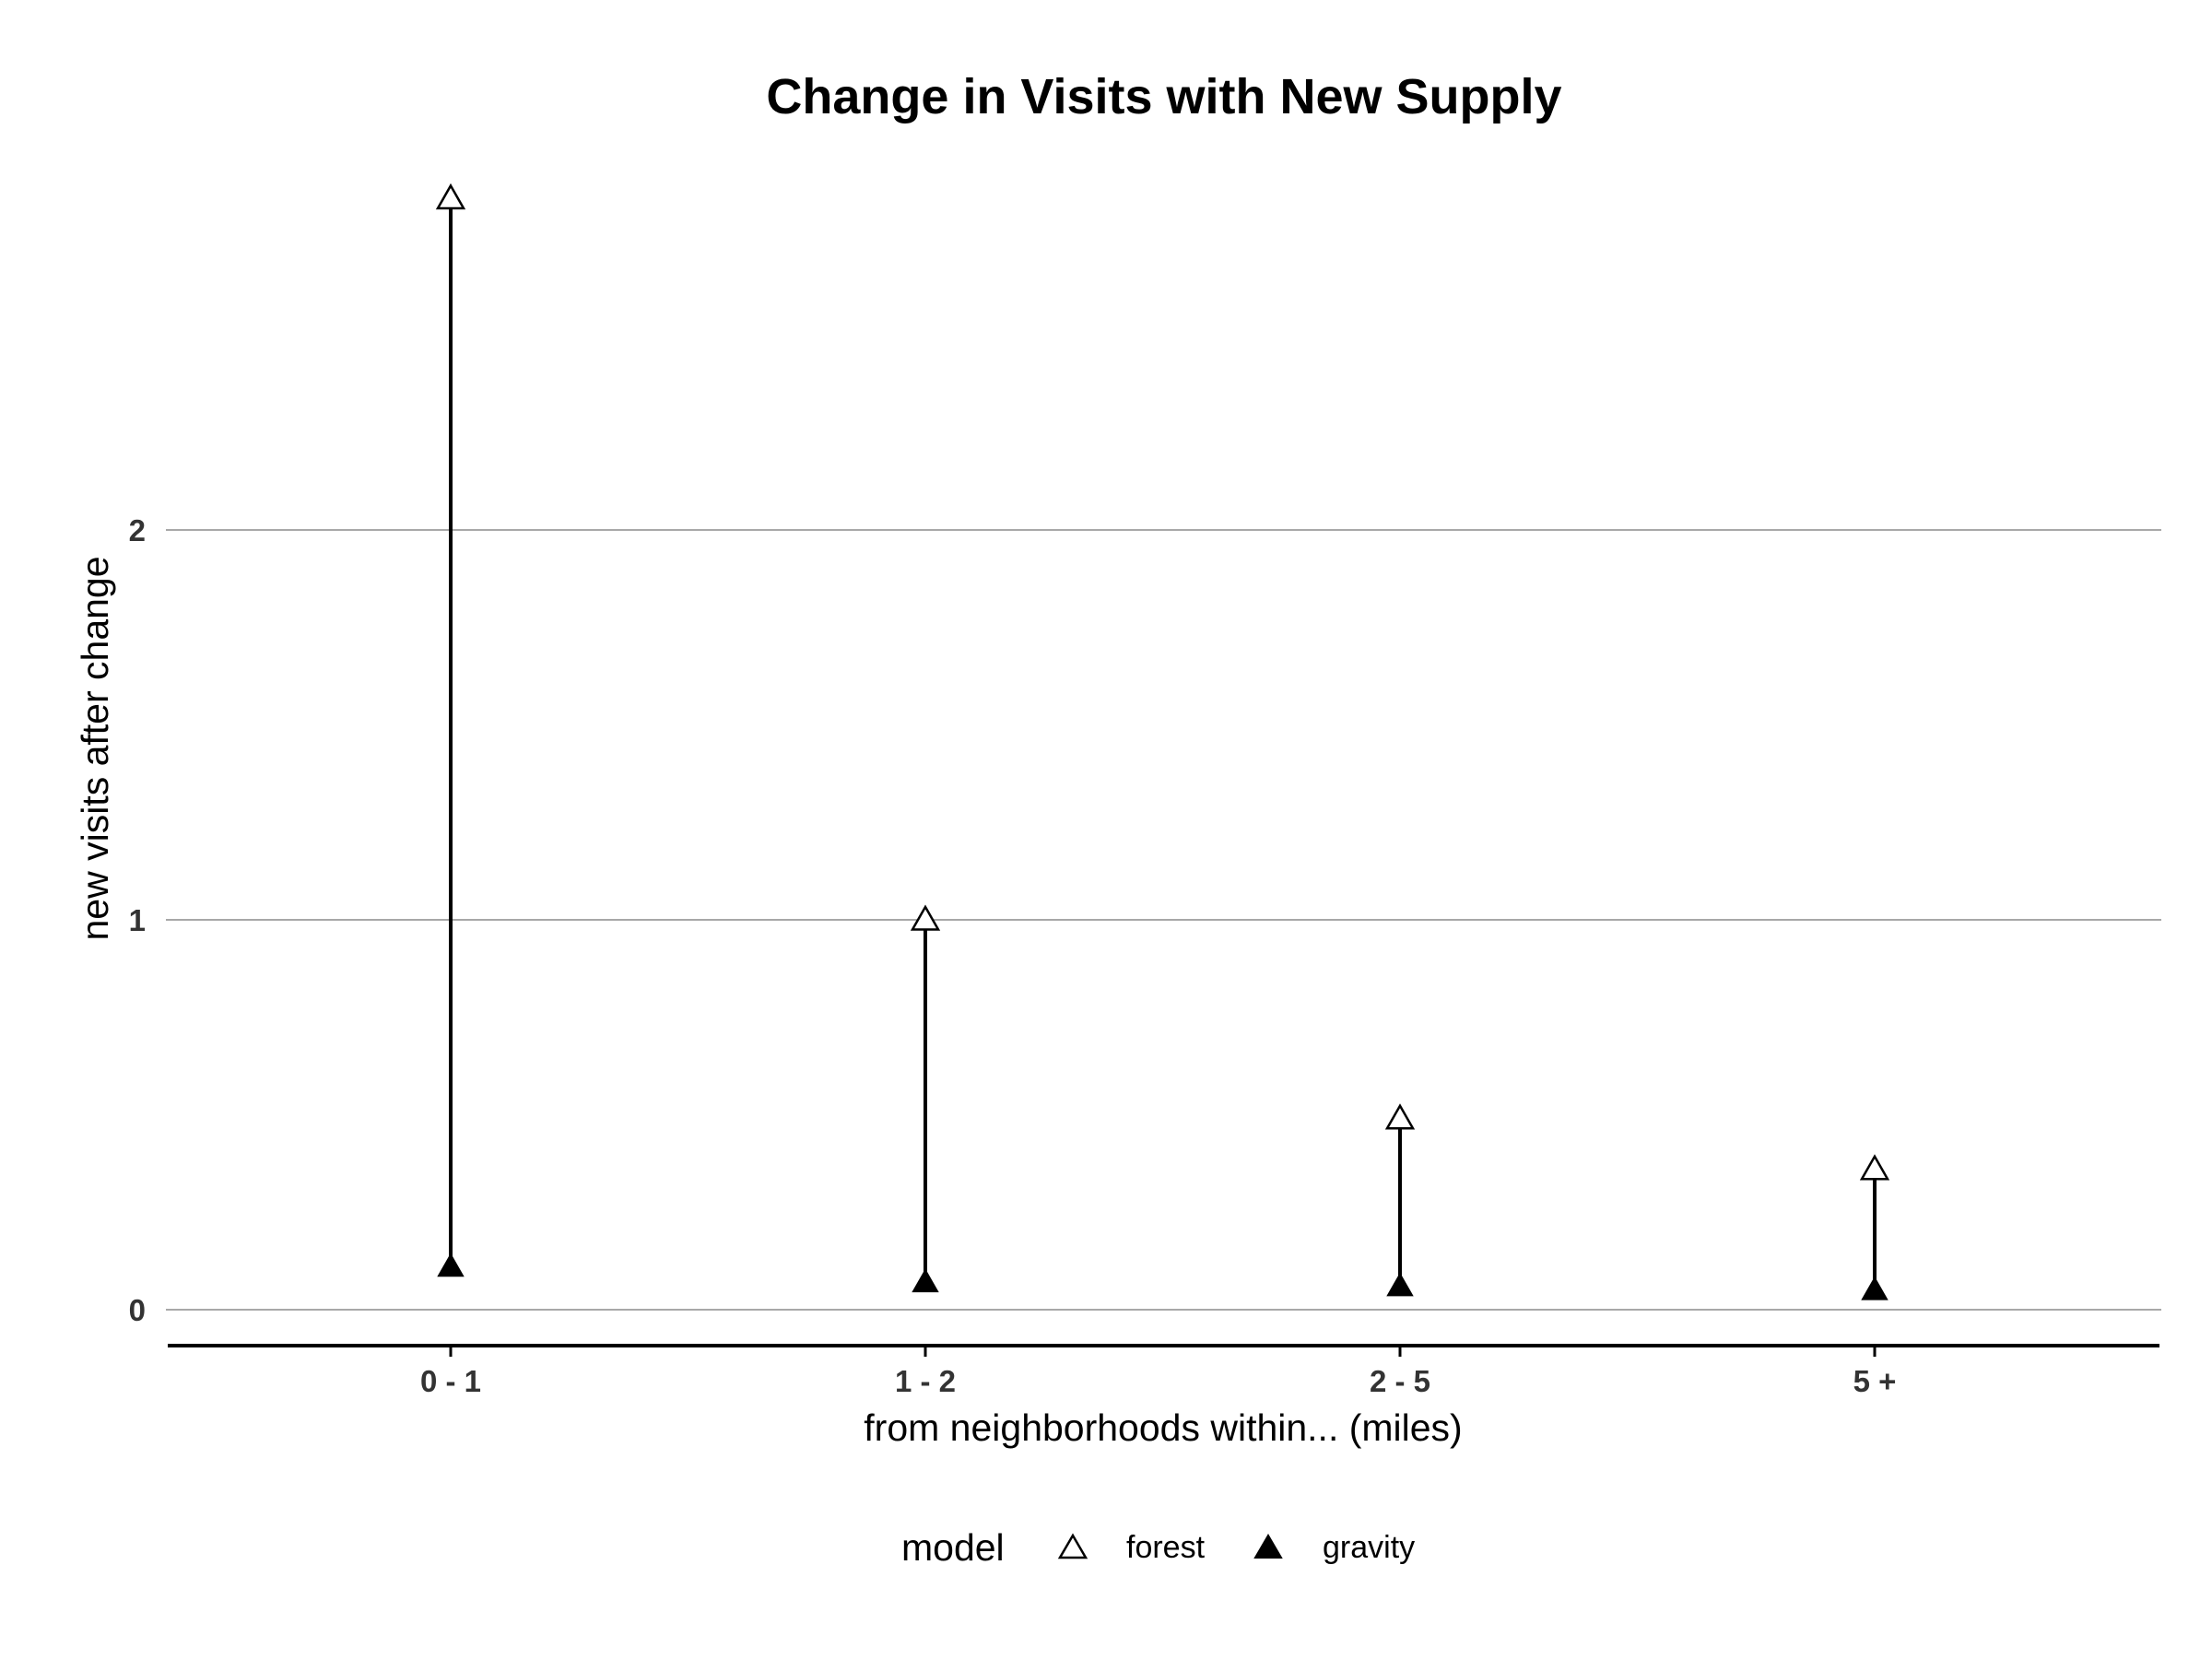 The height and width of the screenshot is (1659, 2212). Describe the element at coordinates (1268, 1546) in the screenshot. I see `legend-gravity-filled-triangle-icon` at that location.